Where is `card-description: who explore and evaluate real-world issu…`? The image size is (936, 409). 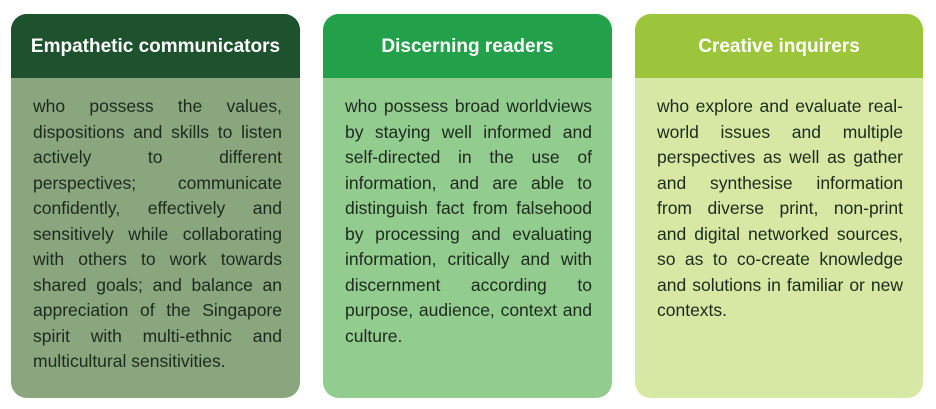
card-description: who explore and evaluate real-world issu… is located at coordinates (780, 208).